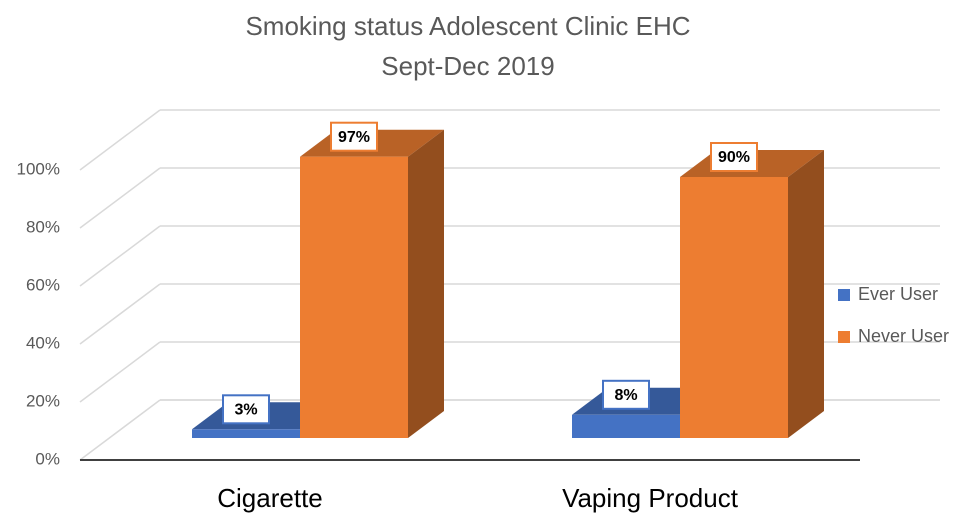  I want to click on data-label: 3%, so click(245, 410).